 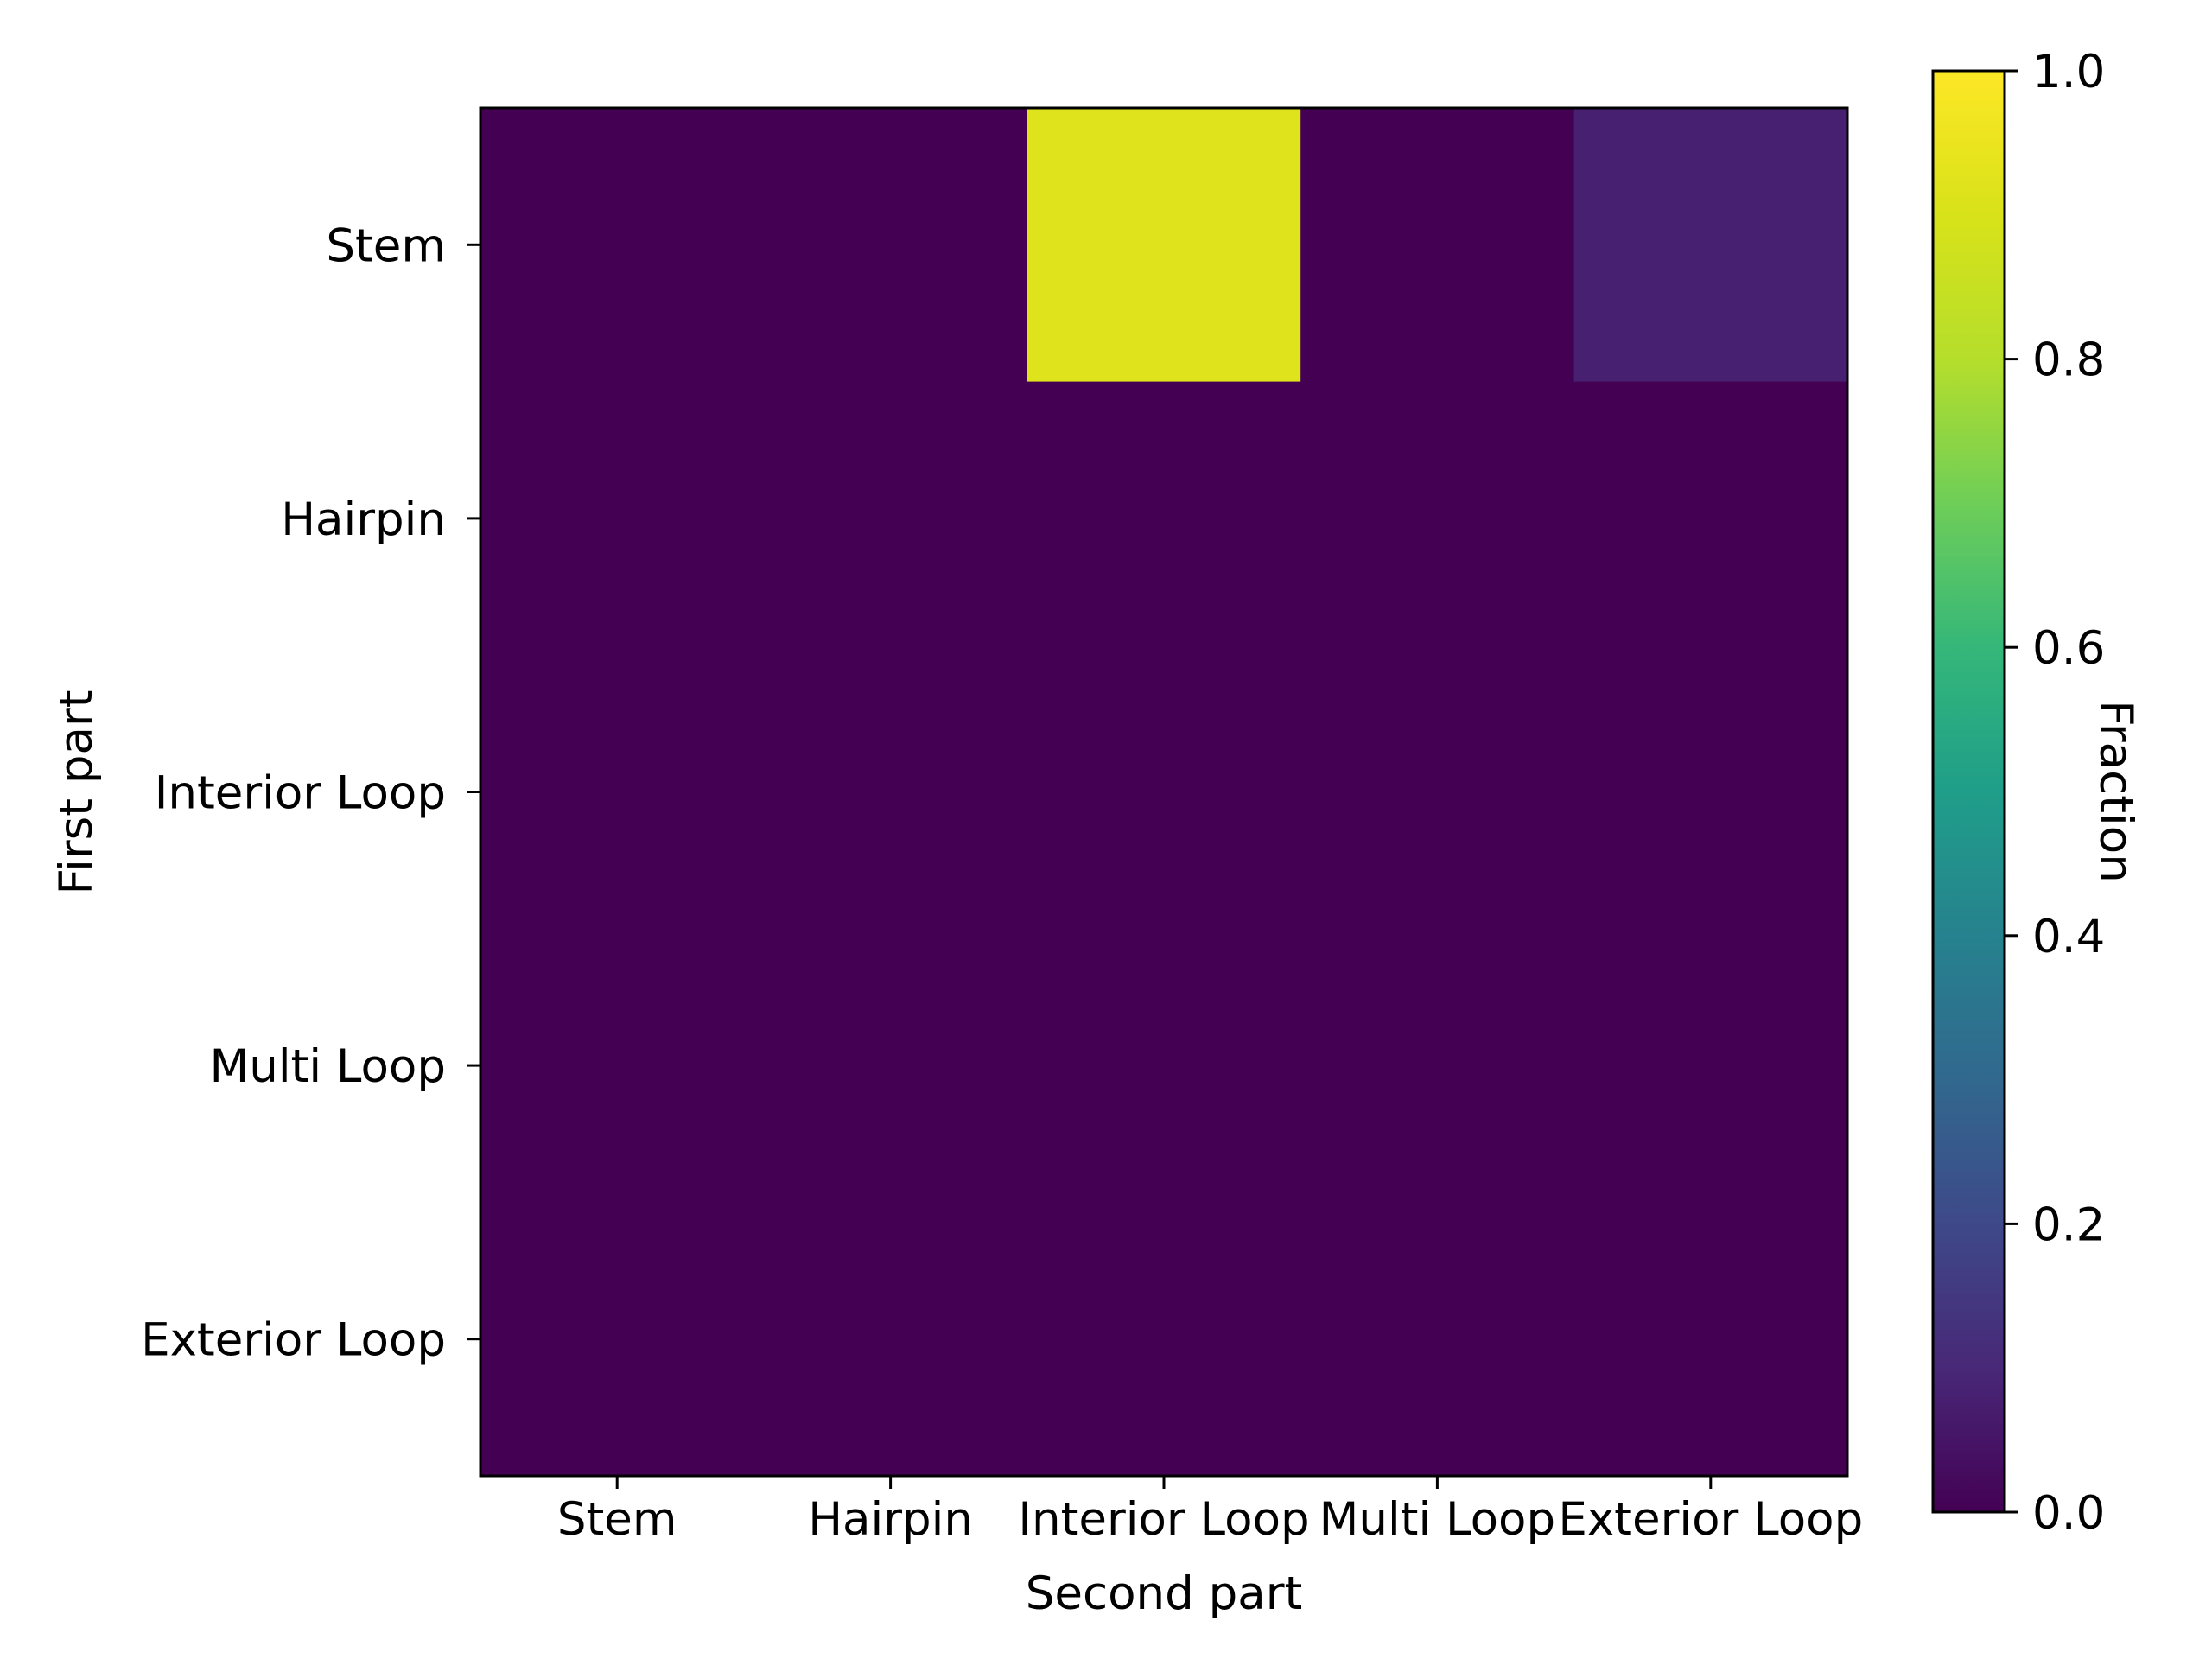 What do you see at coordinates (300, 793) in the screenshot?
I see `y-tick-label: Interior Loop` at bounding box center [300, 793].